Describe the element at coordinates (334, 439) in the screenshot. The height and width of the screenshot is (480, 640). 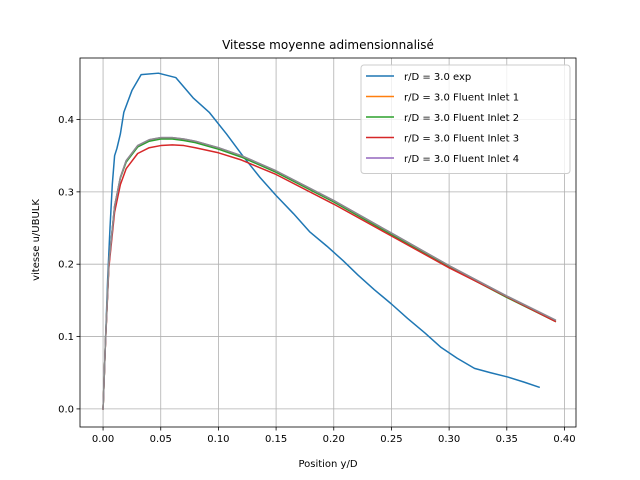
I see `x-tick-label: 0.20` at that location.